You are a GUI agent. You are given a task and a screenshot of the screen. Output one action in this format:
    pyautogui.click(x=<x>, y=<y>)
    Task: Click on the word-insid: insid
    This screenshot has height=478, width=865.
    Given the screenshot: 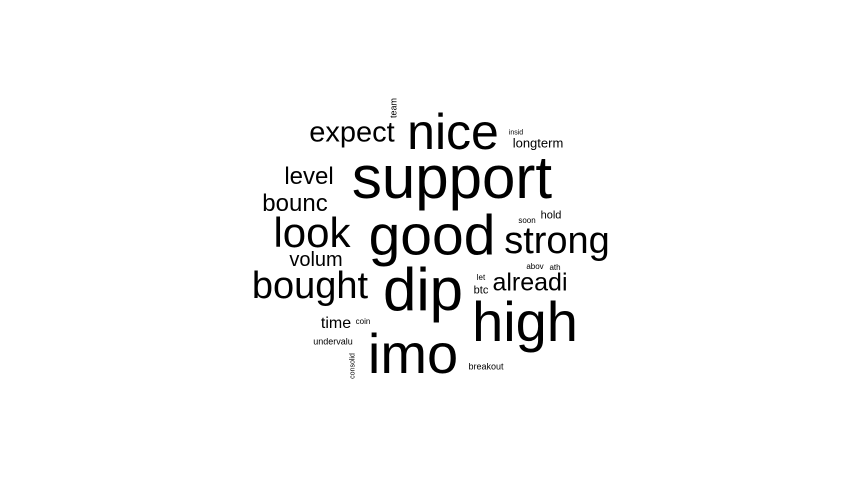 What is the action you would take?
    pyautogui.click(x=516, y=133)
    